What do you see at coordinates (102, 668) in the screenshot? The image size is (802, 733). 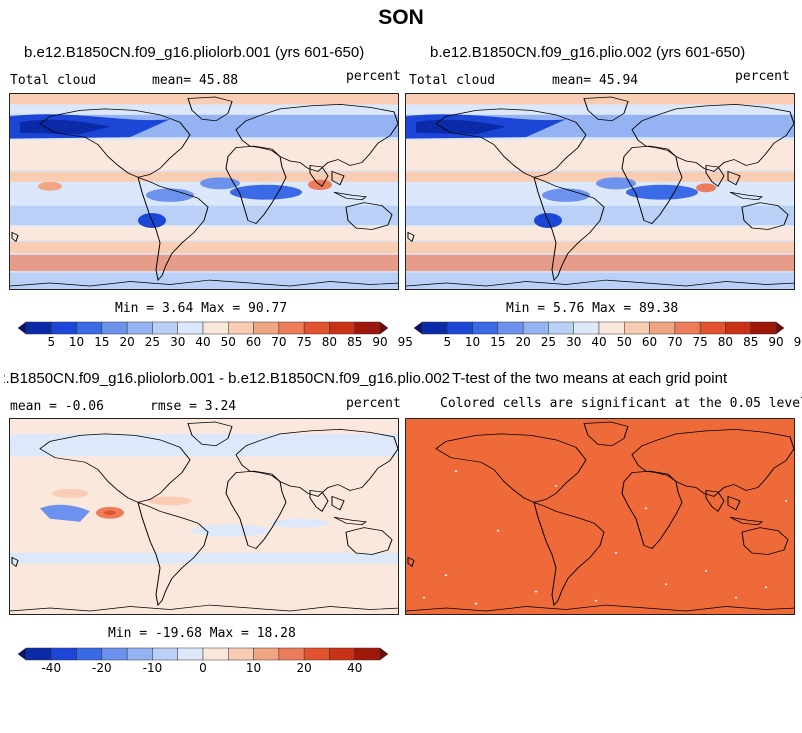 I see `colorbar-tick-label: -20` at bounding box center [102, 668].